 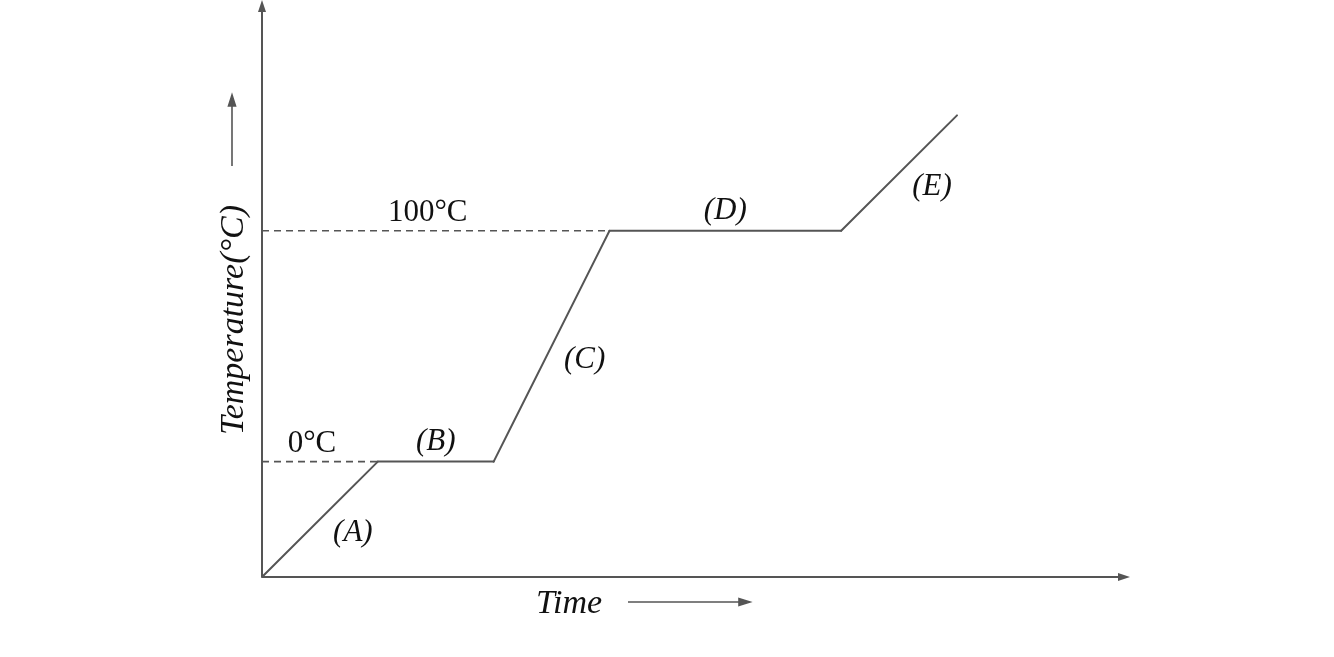 What do you see at coordinates (569, 601) in the screenshot?
I see `x-axis-title: Time` at bounding box center [569, 601].